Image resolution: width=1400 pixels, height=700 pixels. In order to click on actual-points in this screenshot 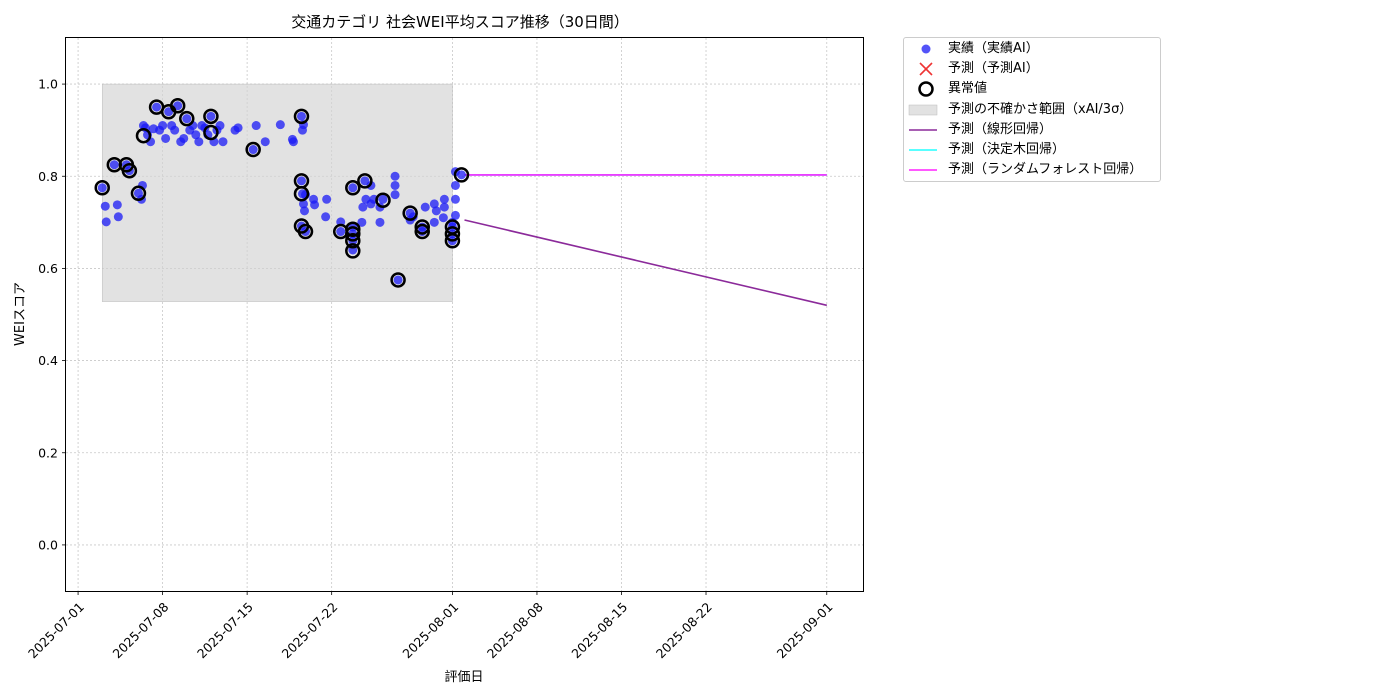, I will do `click(281, 193)`.